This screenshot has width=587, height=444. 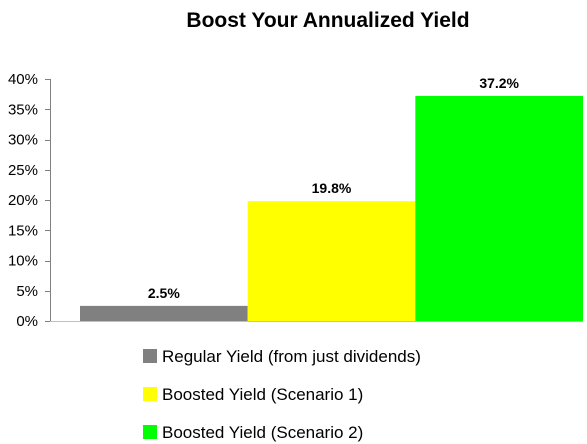 What do you see at coordinates (23, 261) in the screenshot?
I see `y-tick-label: 10%` at bounding box center [23, 261].